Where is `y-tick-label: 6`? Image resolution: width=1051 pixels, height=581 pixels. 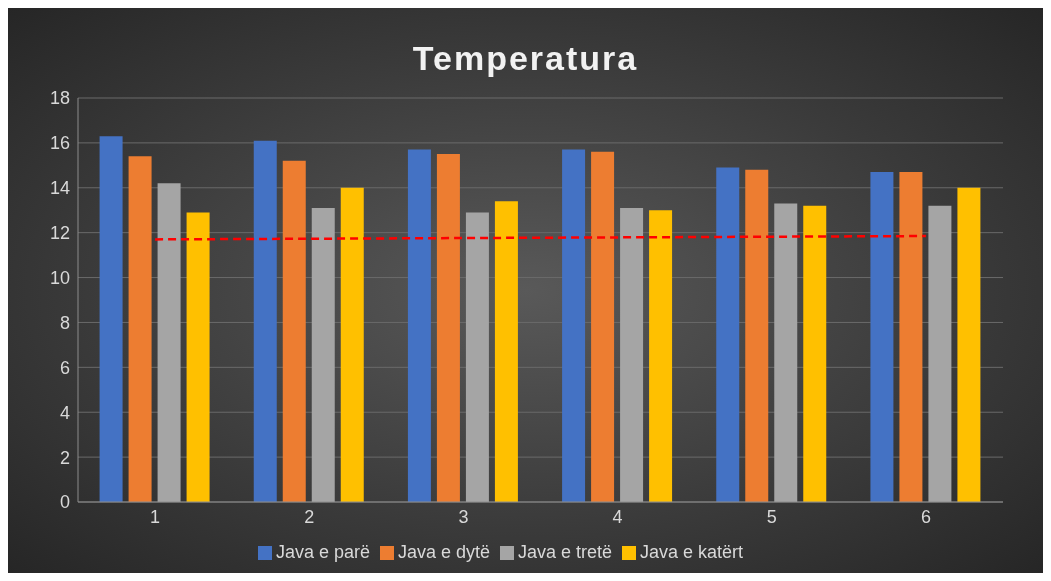
y-tick-label: 6 is located at coordinates (64, 367).